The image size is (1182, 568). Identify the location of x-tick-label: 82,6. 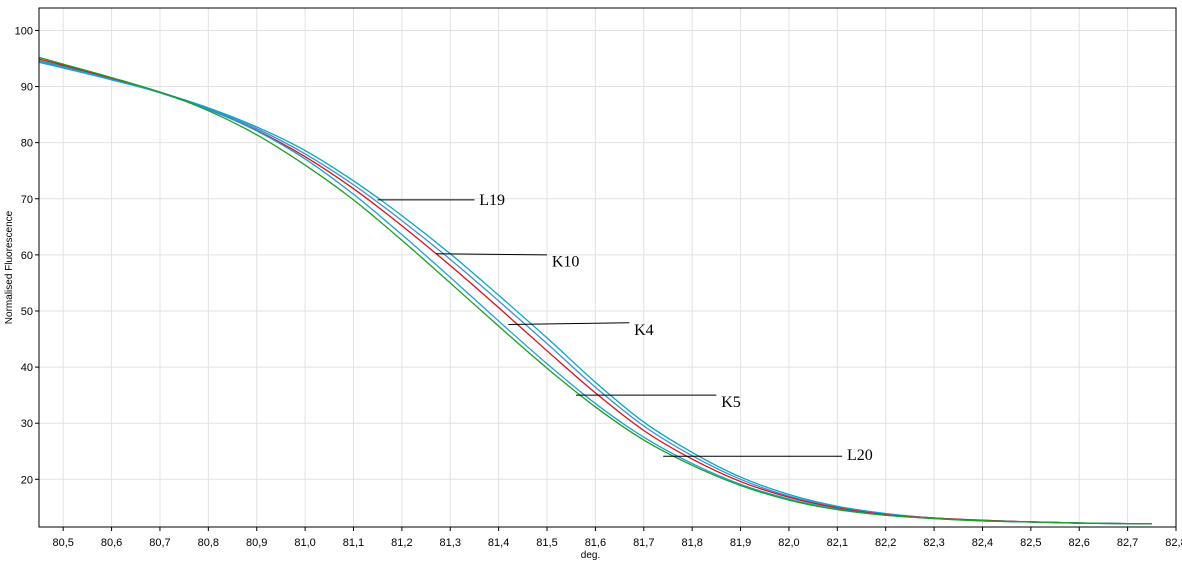
(1079, 543).